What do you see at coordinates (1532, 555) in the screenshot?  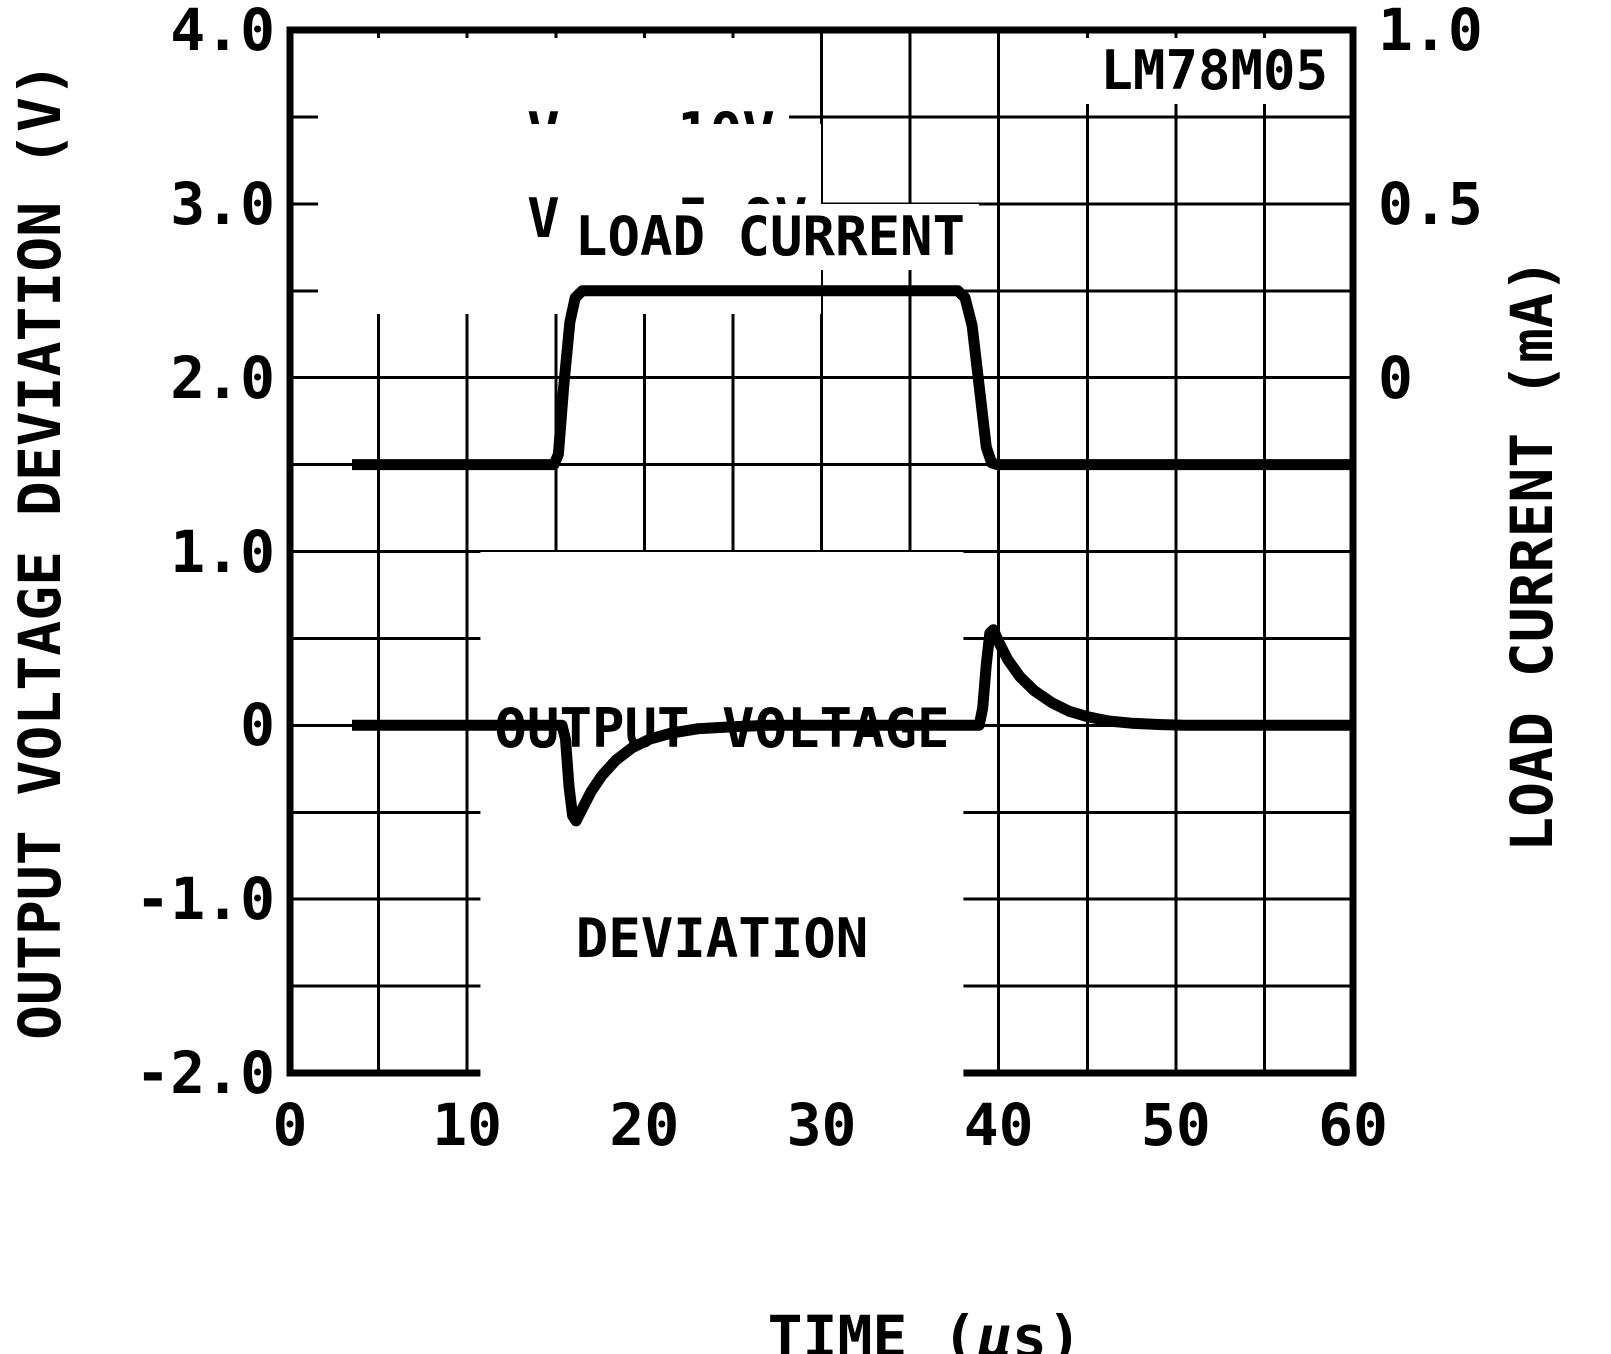 I see `y-axis-title-right: LOAD CURRENT (mA)` at bounding box center [1532, 555].